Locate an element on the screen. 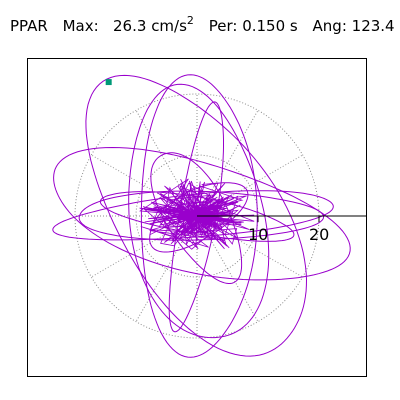 The height and width of the screenshot is (400, 400). angle-label: Ang: is located at coordinates (329, 26).